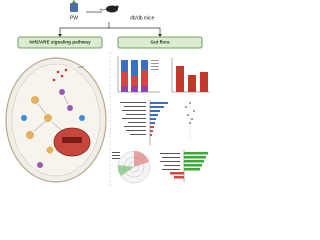 Image resolution: width=320 pixels, height=240 pixels. I want to click on cladogram, so click(131, 167).